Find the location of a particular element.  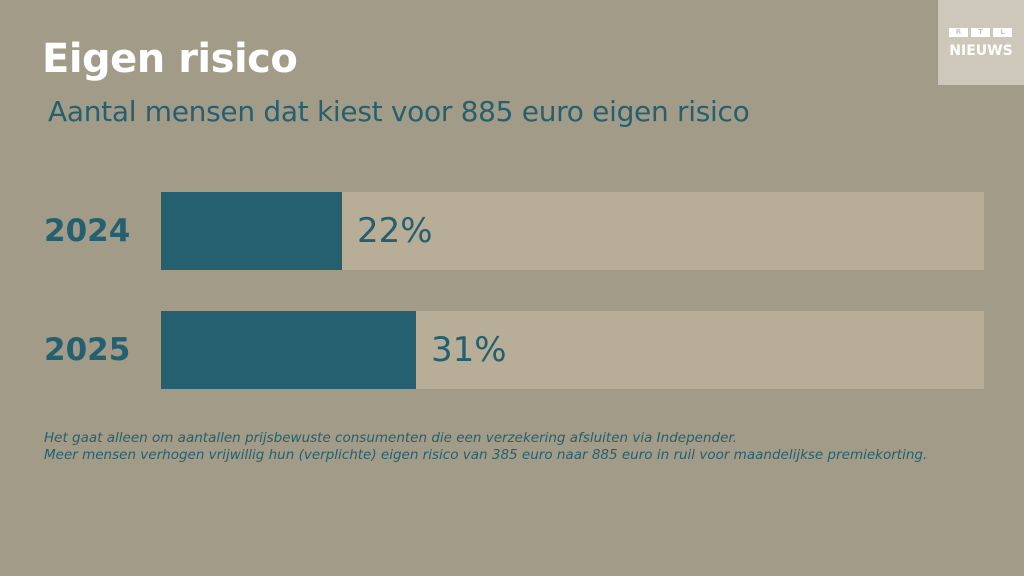

bar-value-2024: 22% is located at coordinates (395, 231).